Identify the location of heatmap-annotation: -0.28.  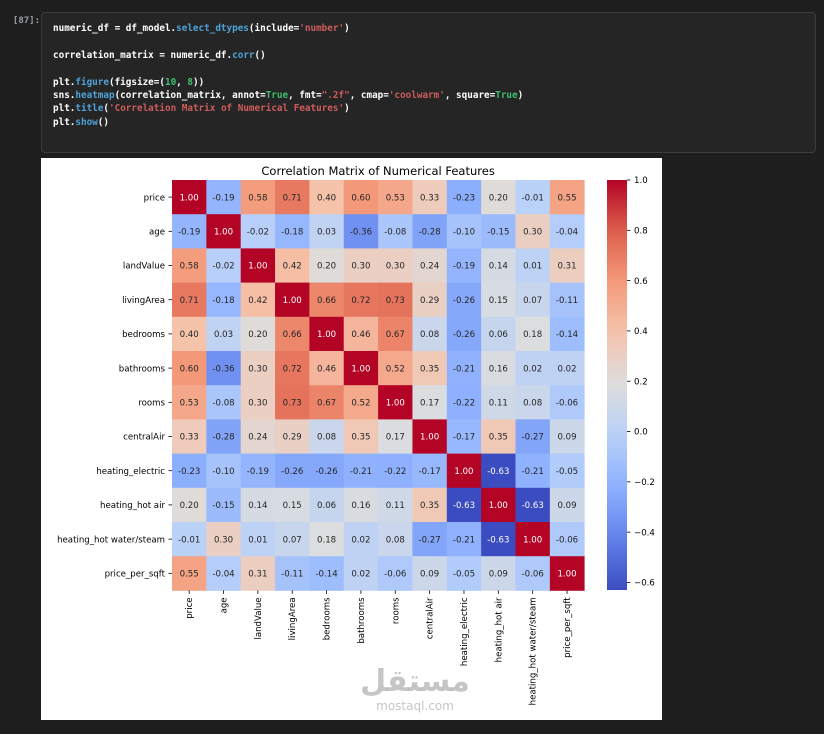
(430, 233).